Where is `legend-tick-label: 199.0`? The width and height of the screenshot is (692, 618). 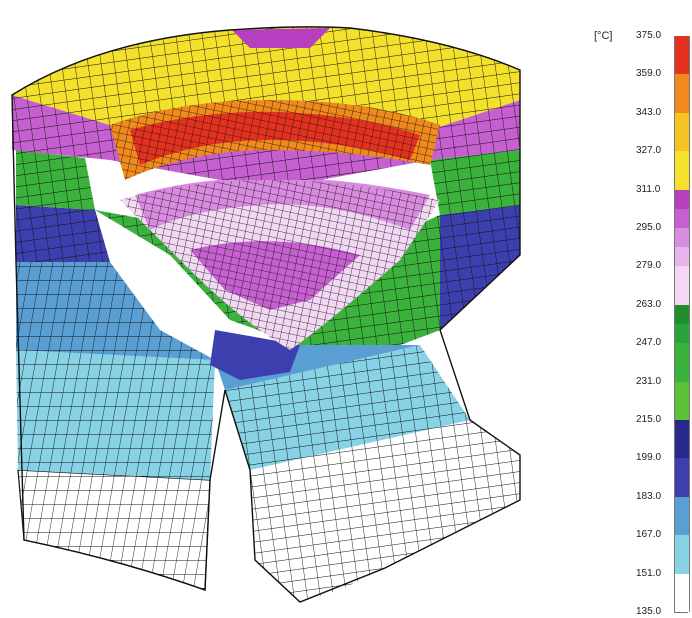
legend-tick-label: 199.0 is located at coordinates (649, 458).